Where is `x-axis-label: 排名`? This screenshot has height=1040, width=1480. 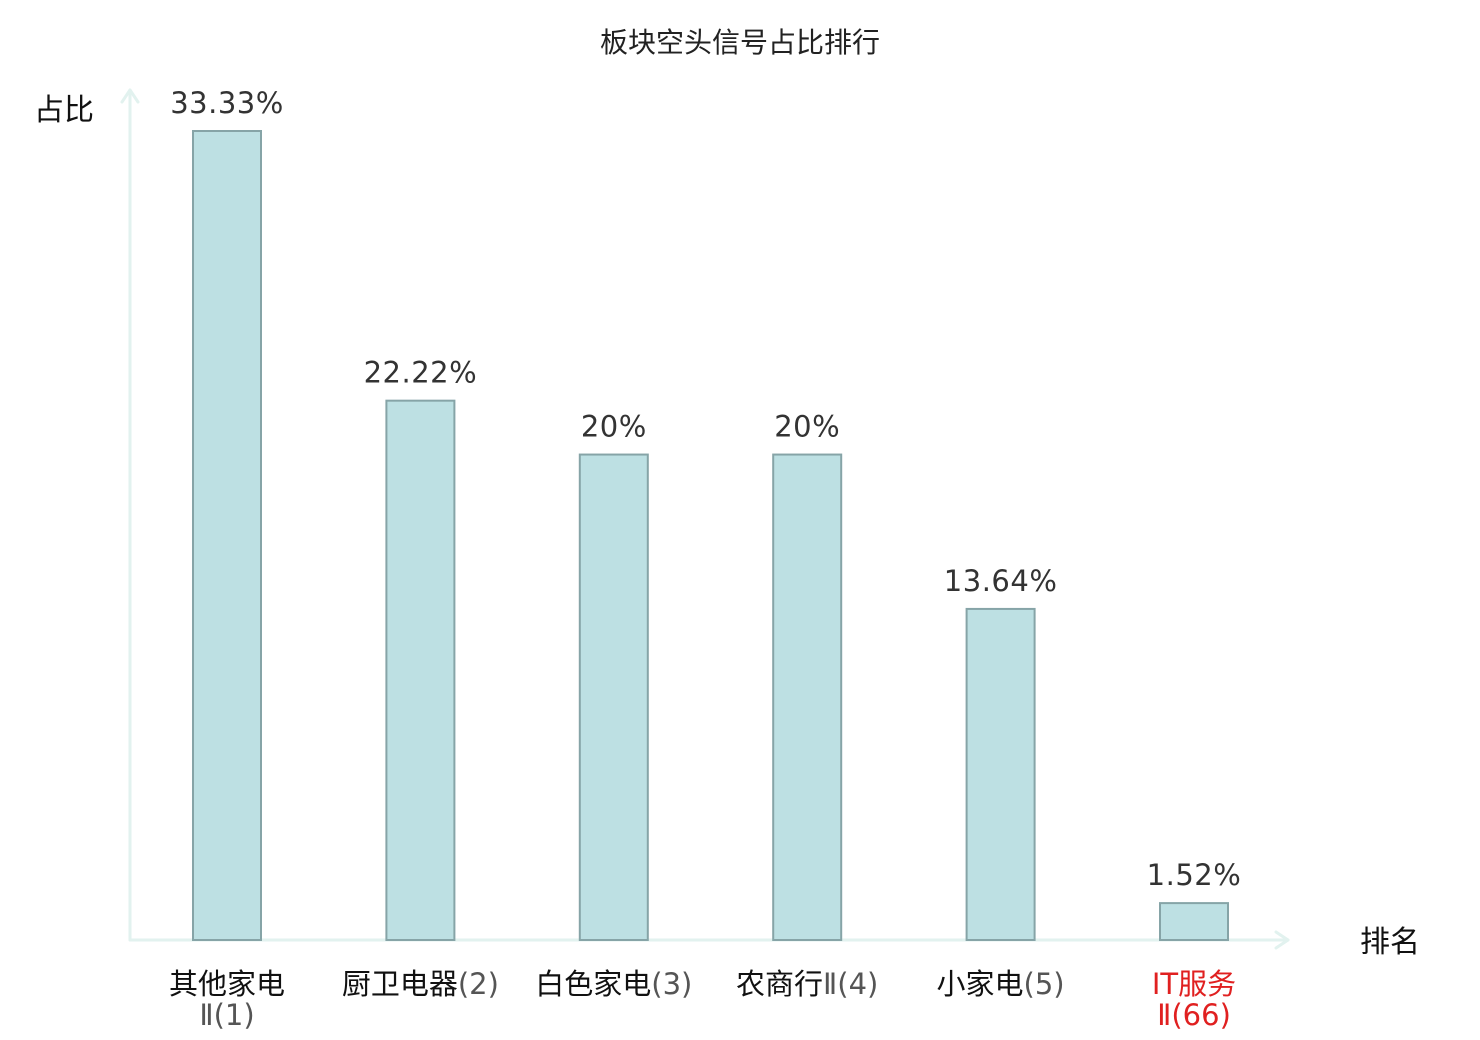 x-axis-label: 排名 is located at coordinates (1390, 942).